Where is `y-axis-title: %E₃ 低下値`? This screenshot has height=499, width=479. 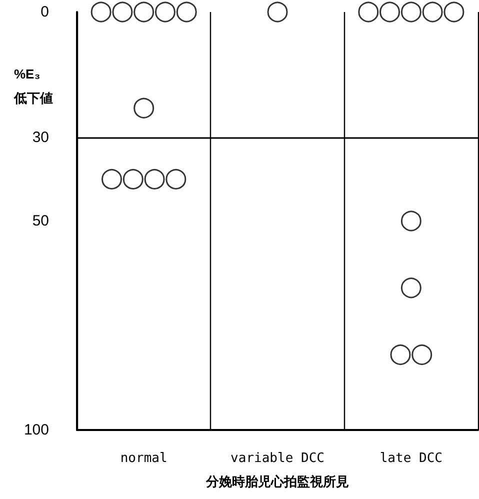 y-axis-title: %E₃ 低下値 is located at coordinates (33, 86).